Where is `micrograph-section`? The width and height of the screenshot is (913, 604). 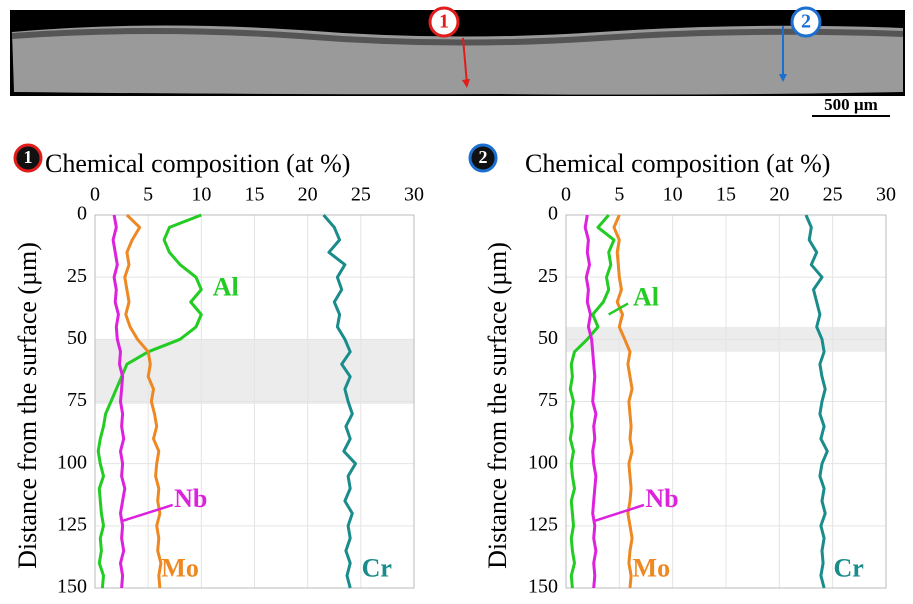
micrograph-section is located at coordinates (457, 60).